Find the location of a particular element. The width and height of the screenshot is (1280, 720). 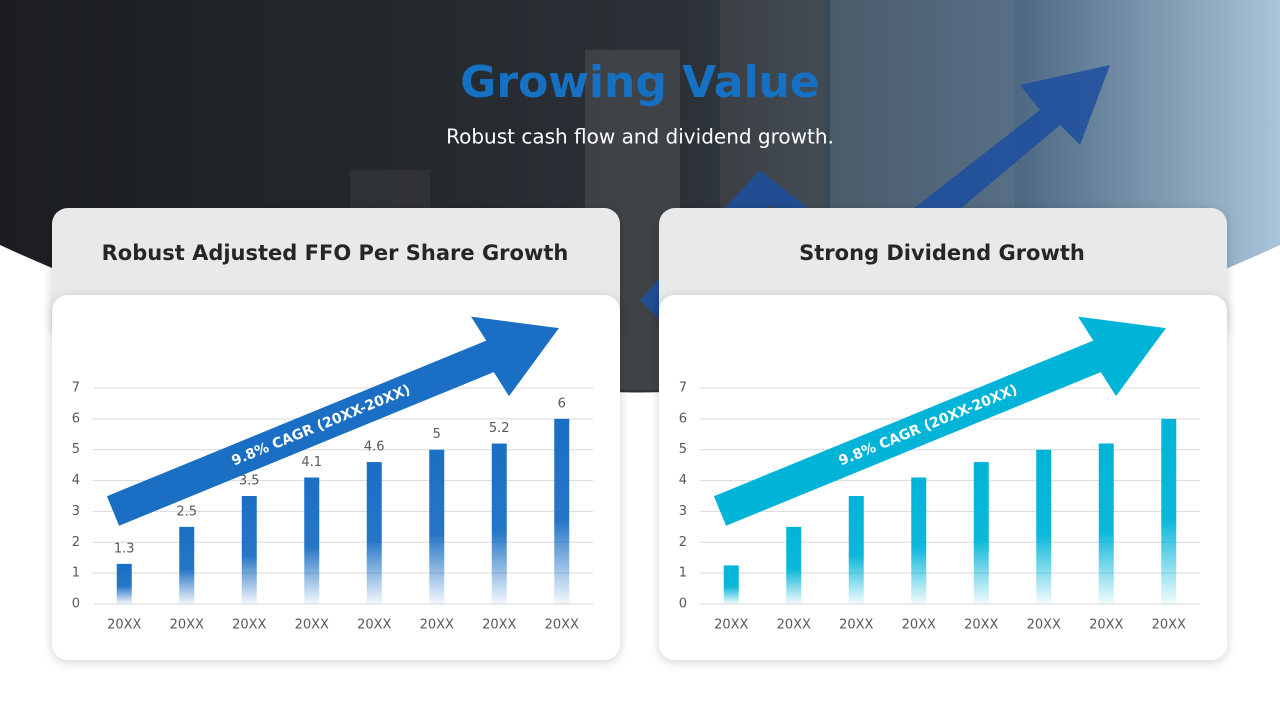

value-label: 5 is located at coordinates (437, 434).